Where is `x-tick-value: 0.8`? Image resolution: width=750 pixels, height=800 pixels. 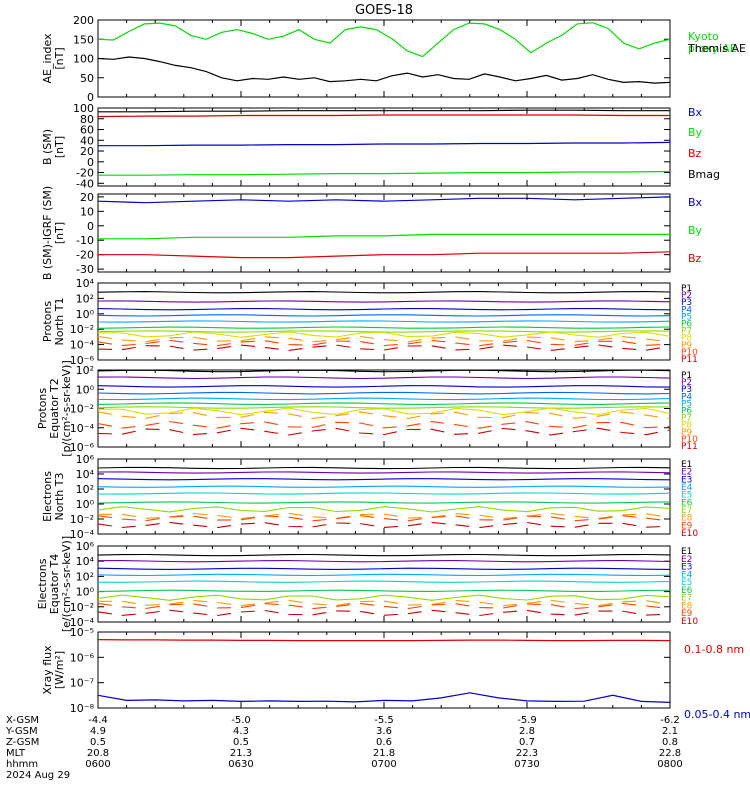 x-tick-value: 0.8 is located at coordinates (670, 742).